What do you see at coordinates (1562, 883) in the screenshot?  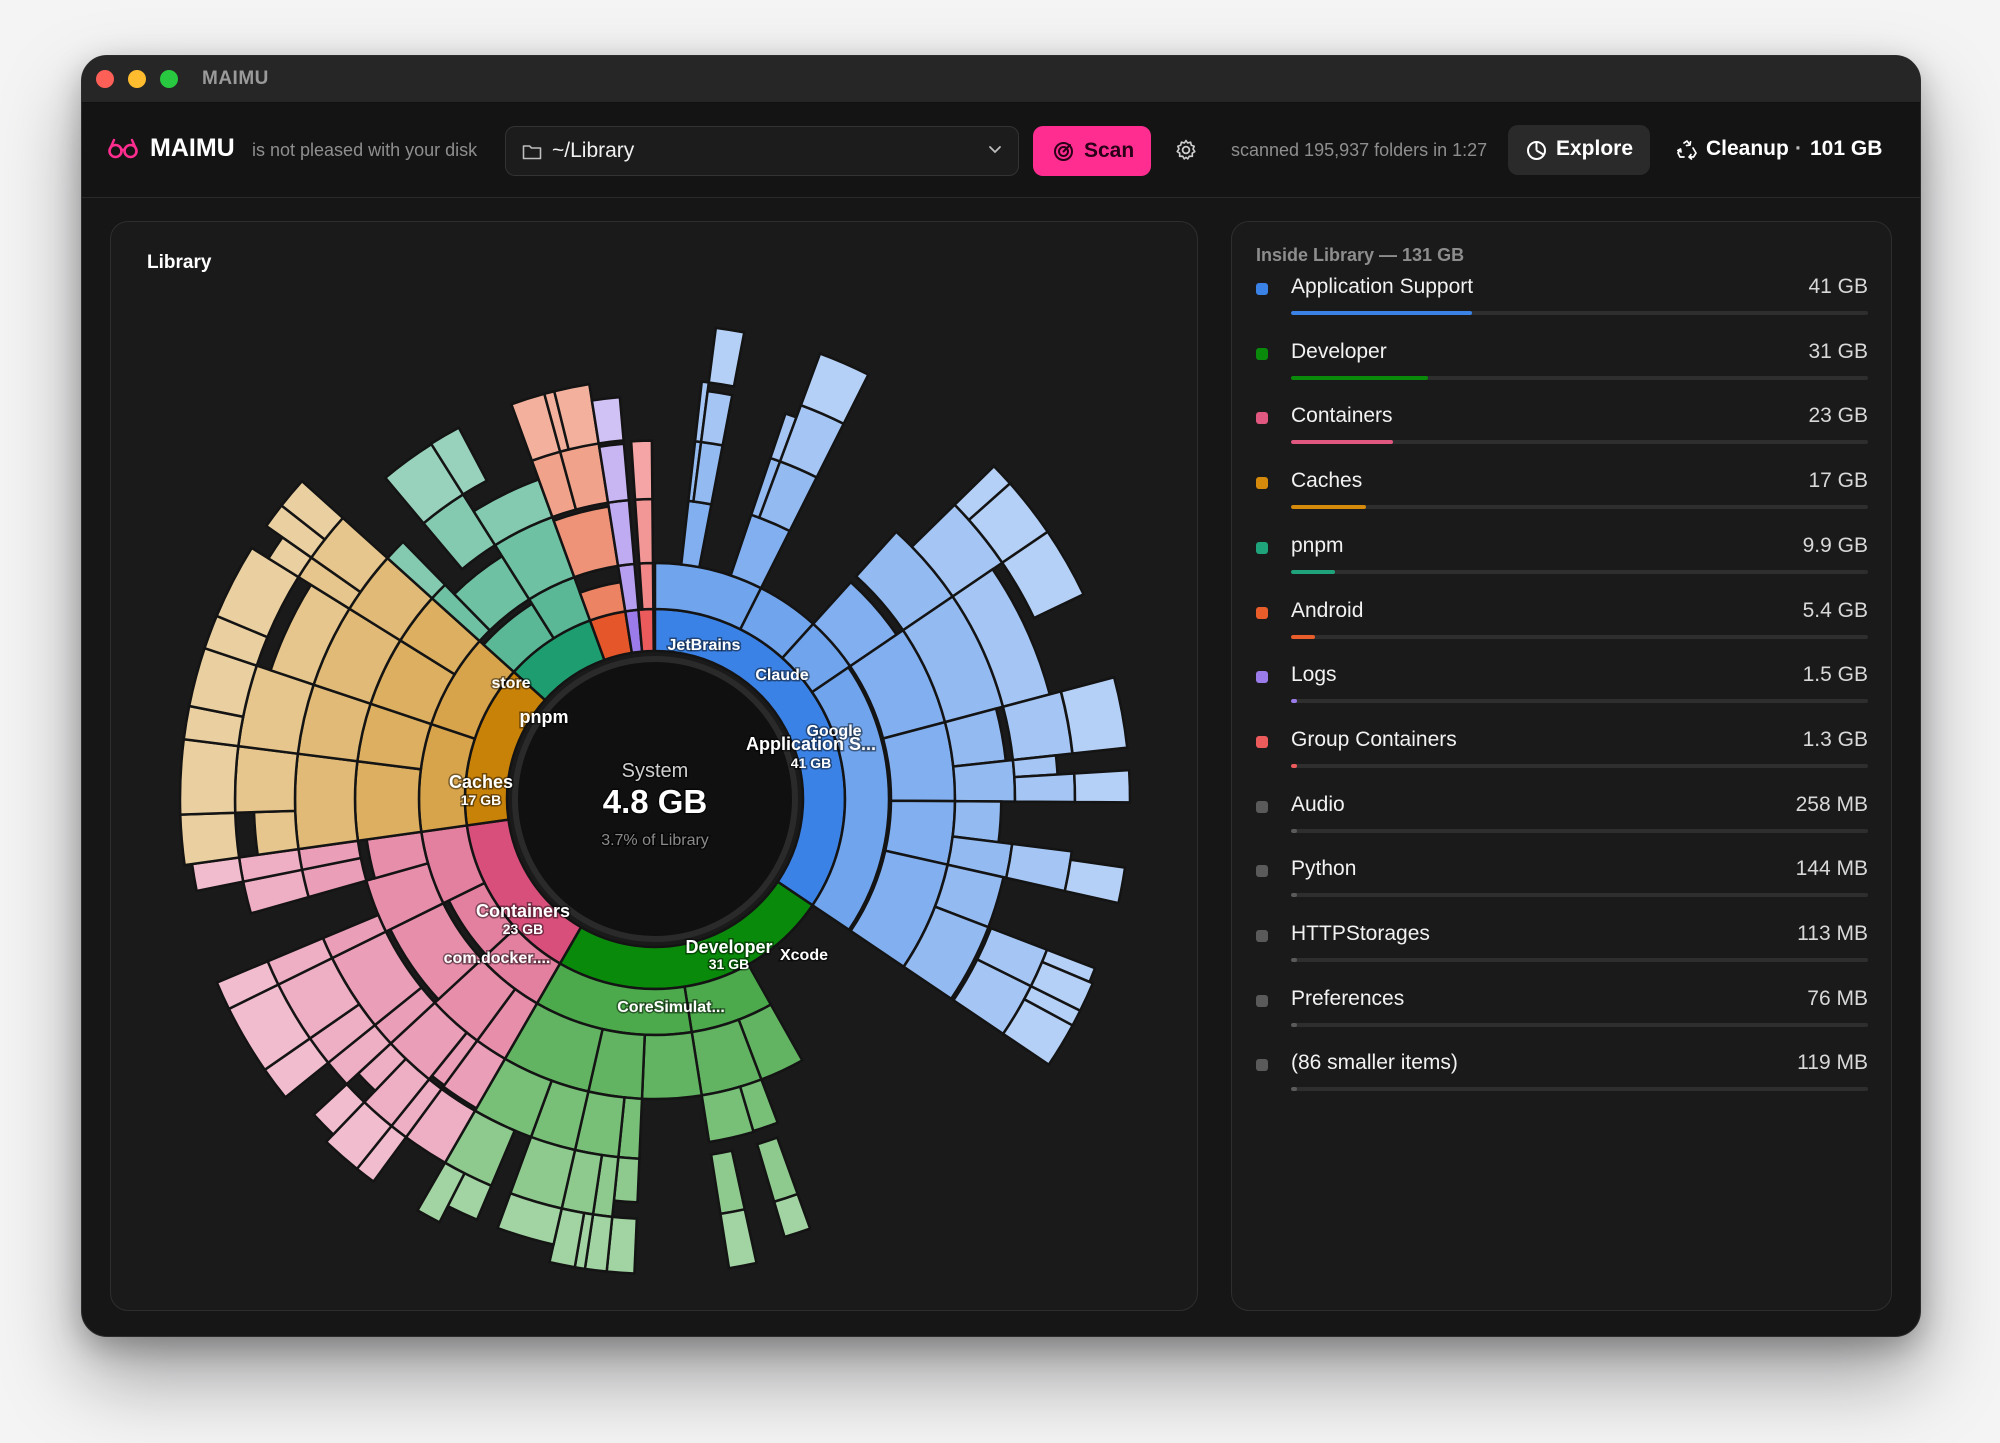 I see `breakdown-item: Python 144 MB` at bounding box center [1562, 883].